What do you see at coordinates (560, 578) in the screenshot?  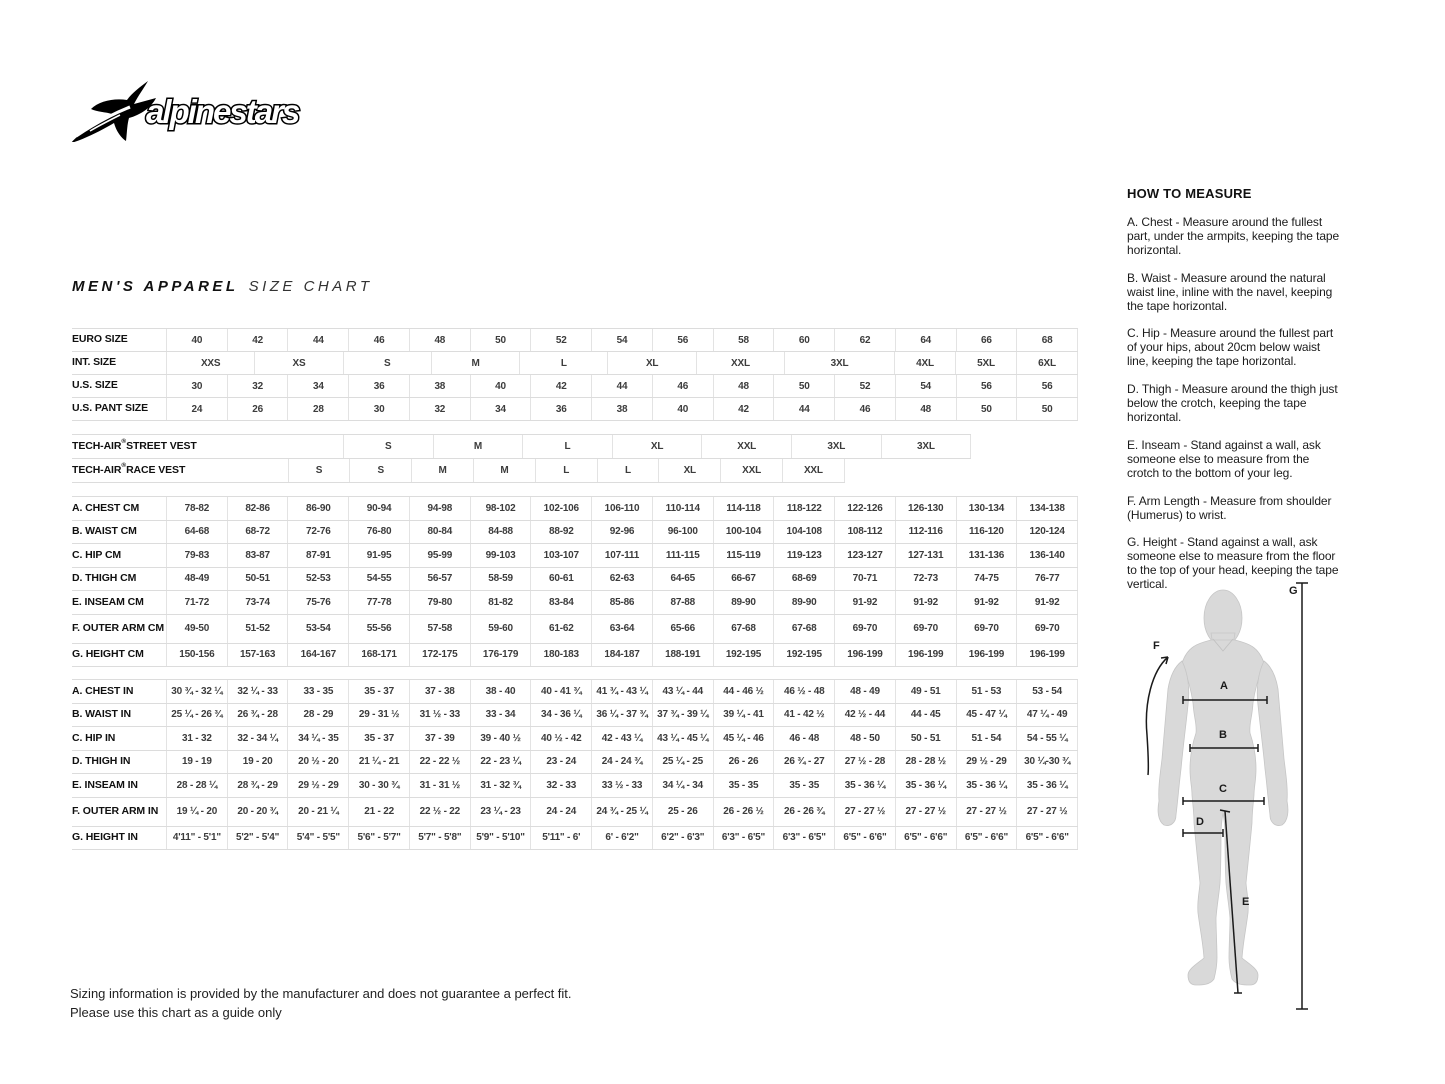 I see `size-cell: 60-61` at bounding box center [560, 578].